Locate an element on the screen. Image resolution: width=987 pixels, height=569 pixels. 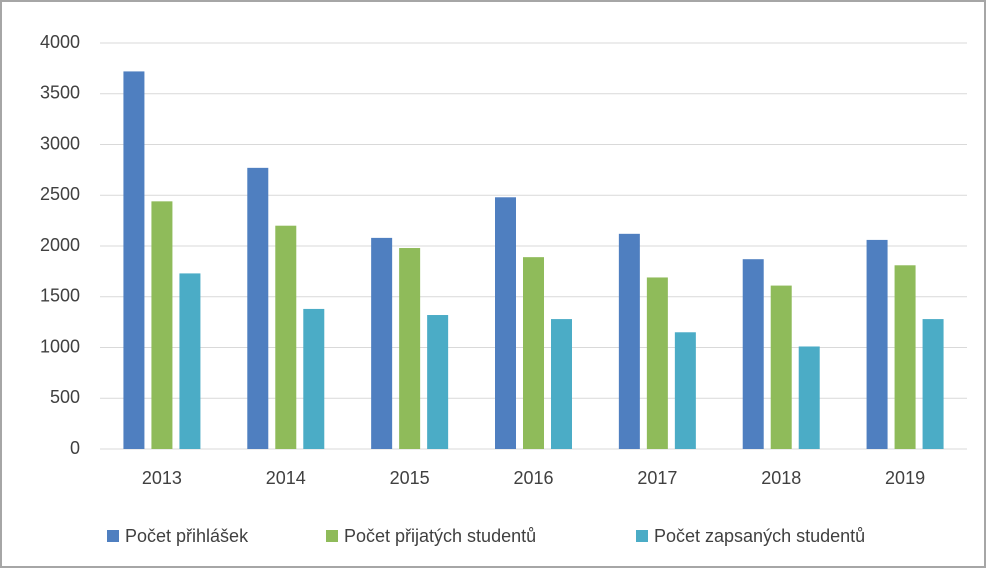
x-tick-label: 2015 is located at coordinates (410, 478).